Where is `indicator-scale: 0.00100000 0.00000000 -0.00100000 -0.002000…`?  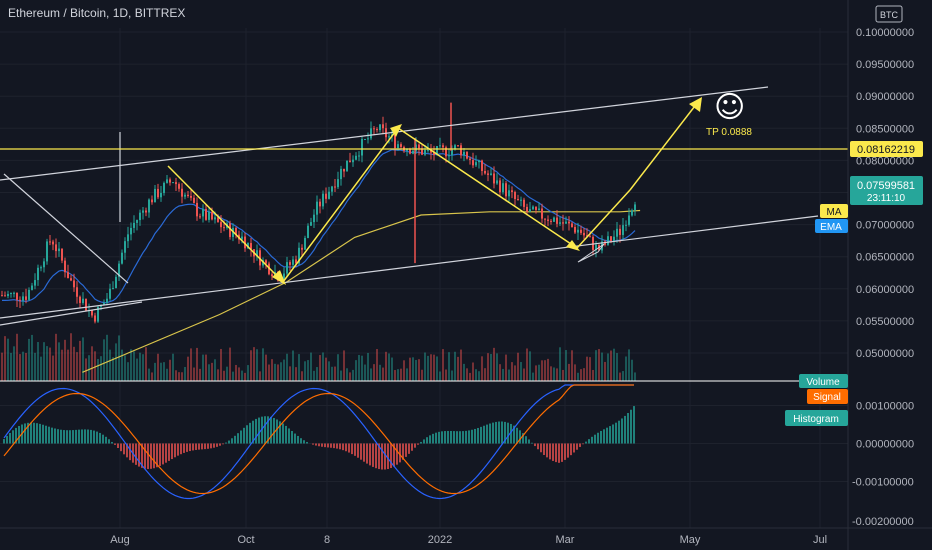
indicator-scale: 0.00100000 0.00000000 -0.00100000 -0.002000… is located at coordinates (883, 465).